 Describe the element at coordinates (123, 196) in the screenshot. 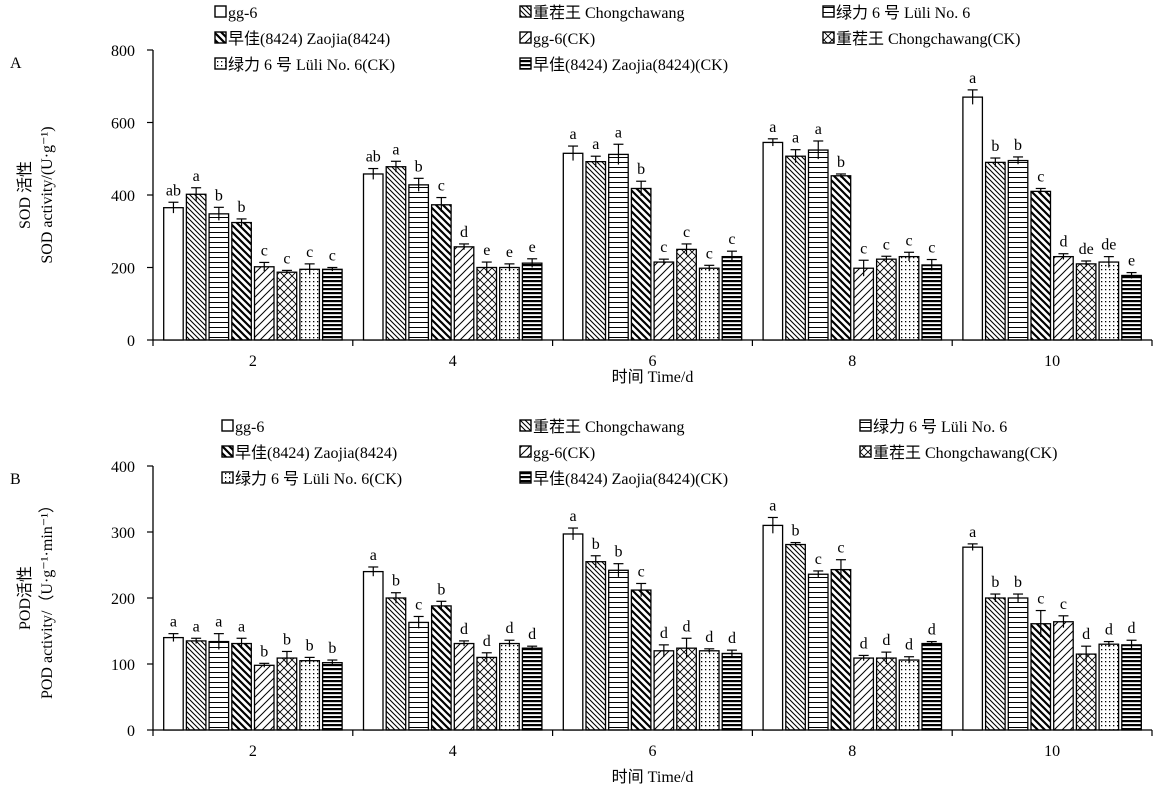

I see `panel-a-ytick-label-2: 400` at that location.